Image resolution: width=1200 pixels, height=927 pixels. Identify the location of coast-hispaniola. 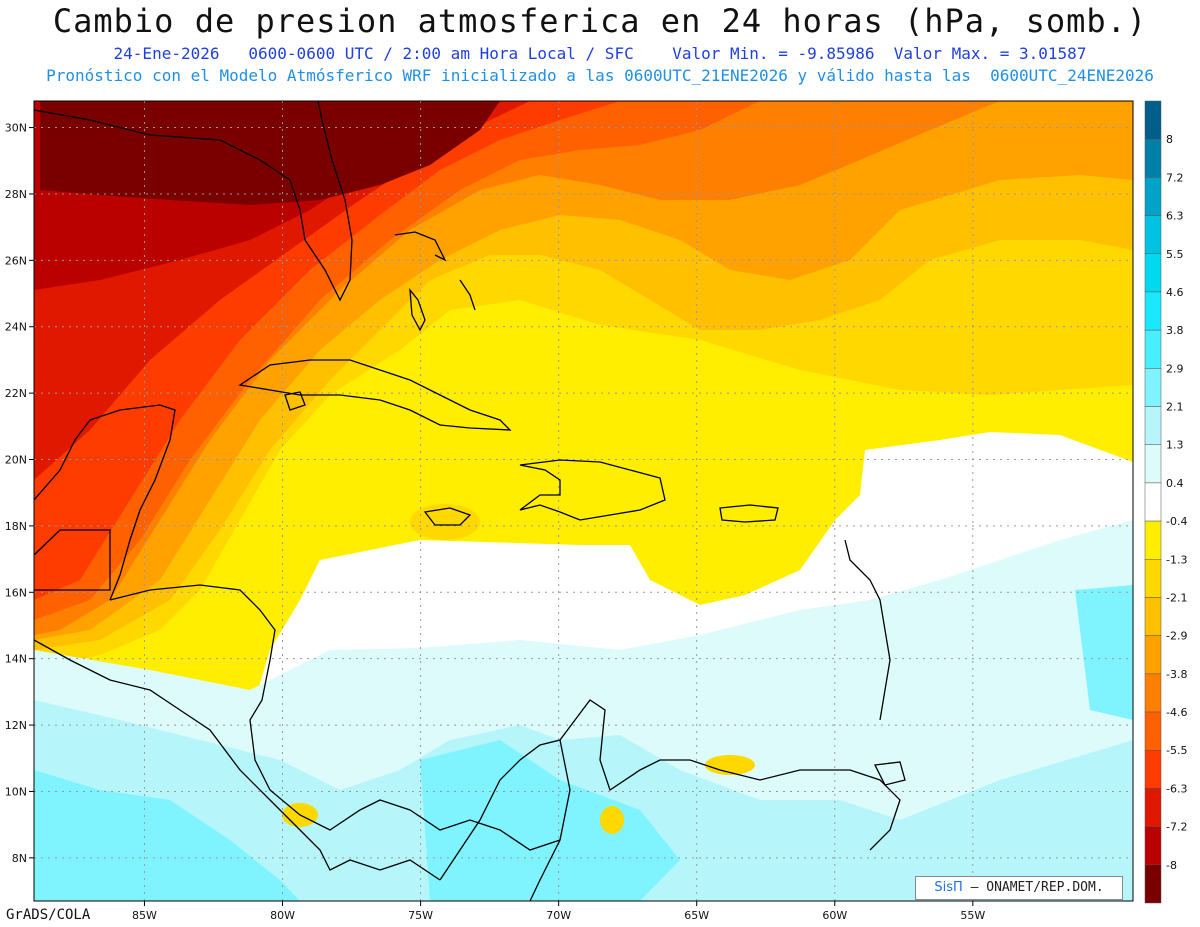
(592, 490).